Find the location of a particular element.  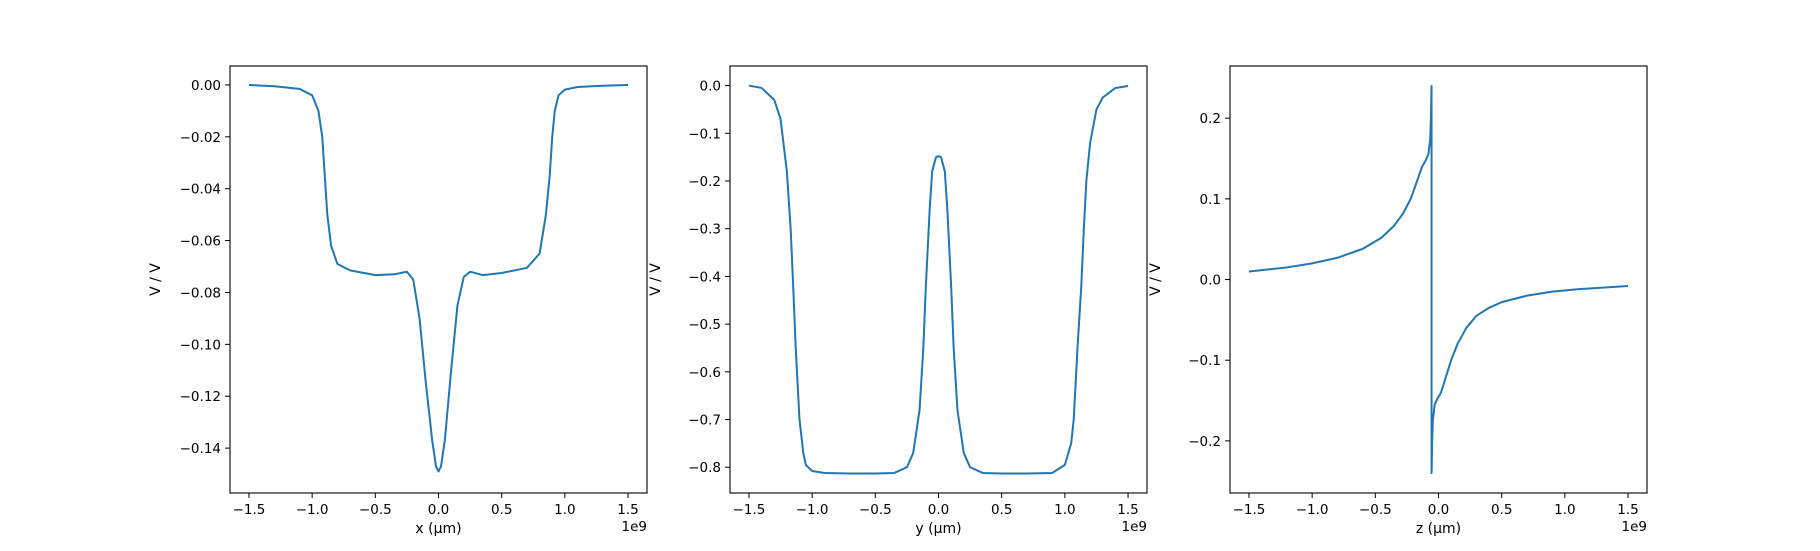

y-tick-label: −0.14 is located at coordinates (200, 449).